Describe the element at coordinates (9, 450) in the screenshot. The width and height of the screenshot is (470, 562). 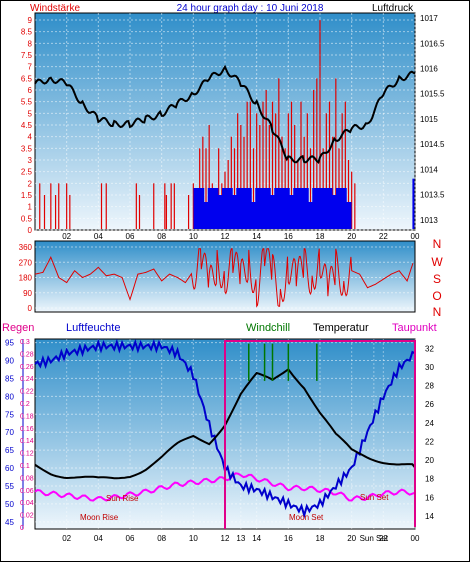
I see `humidity-y-tick: 65` at that location.